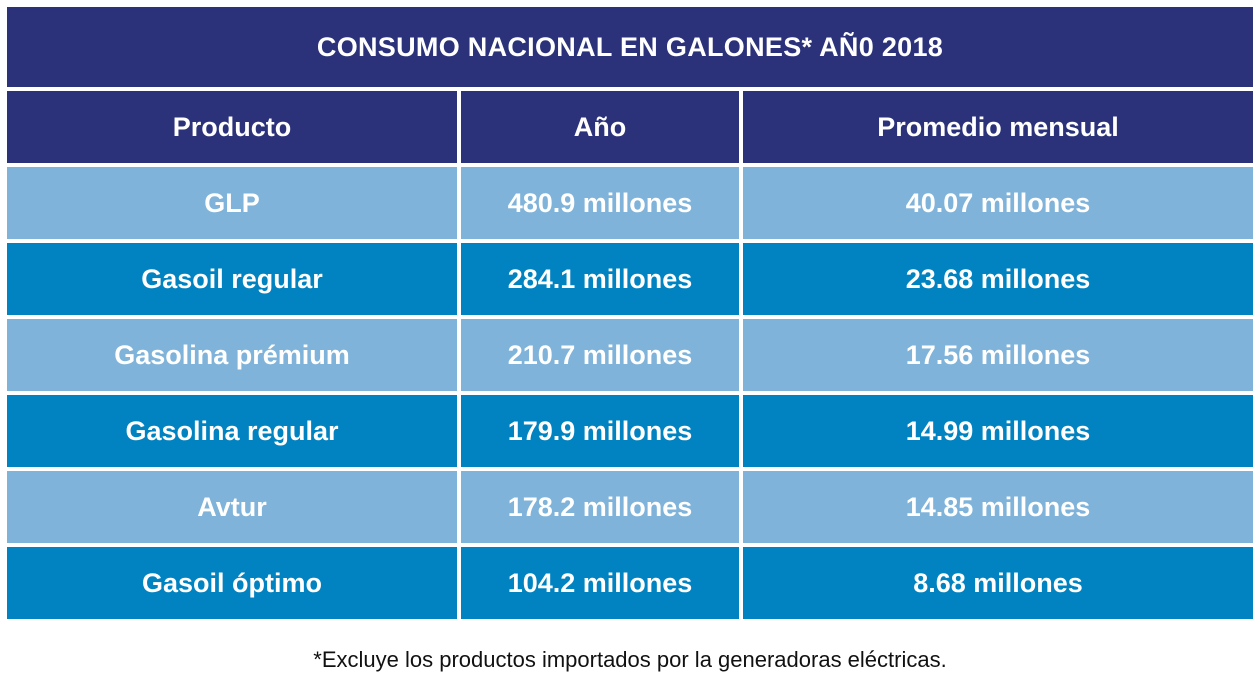 The height and width of the screenshot is (684, 1260). I want to click on column-header-promedio: Promedio mensual, so click(998, 127).